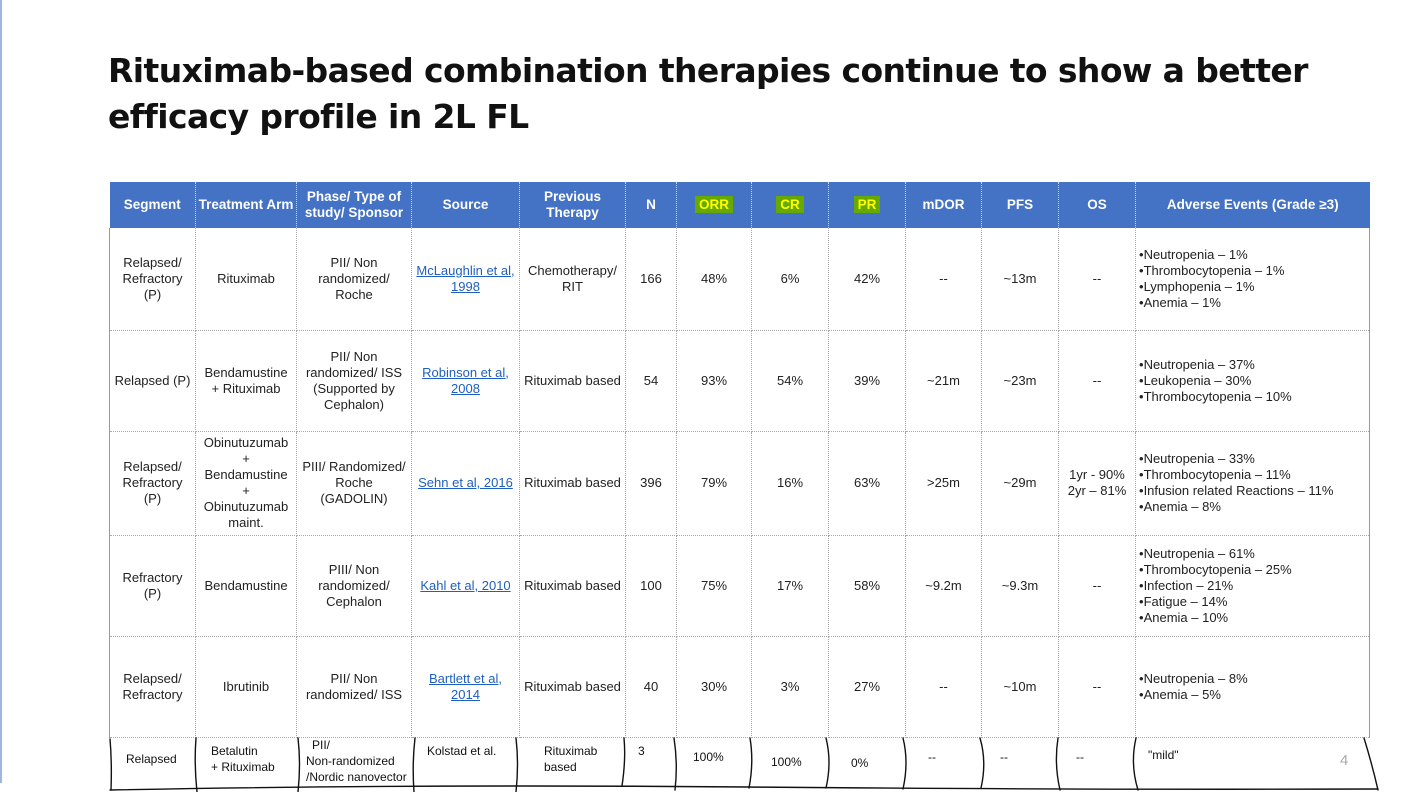  Describe the element at coordinates (943, 586) in the screenshot. I see `cell-mdor: ~9.2m` at that location.